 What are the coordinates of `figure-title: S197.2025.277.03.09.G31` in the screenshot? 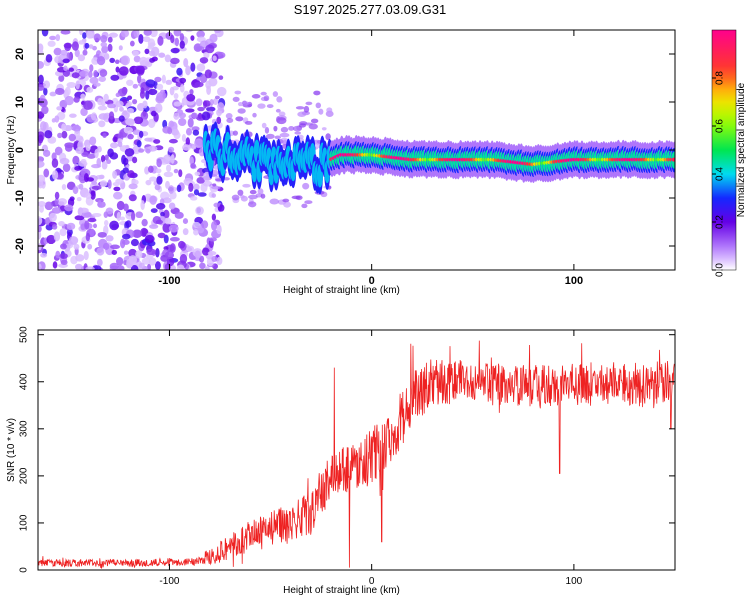 It's located at (370, 9).